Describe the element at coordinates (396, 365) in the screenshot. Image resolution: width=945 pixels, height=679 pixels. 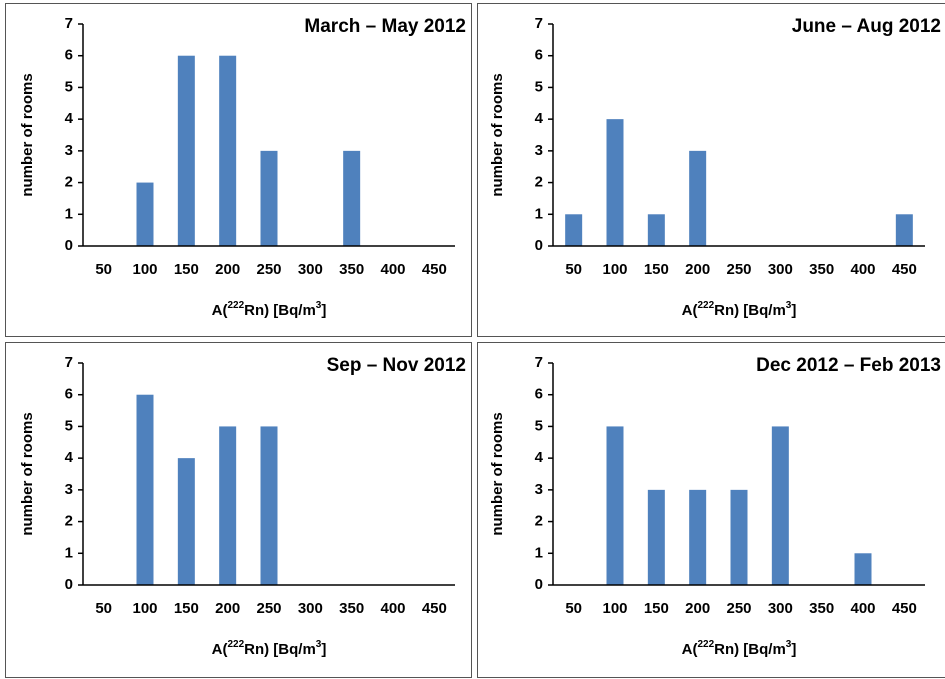
I see `chart-title: Sep – Nov 2012` at that location.